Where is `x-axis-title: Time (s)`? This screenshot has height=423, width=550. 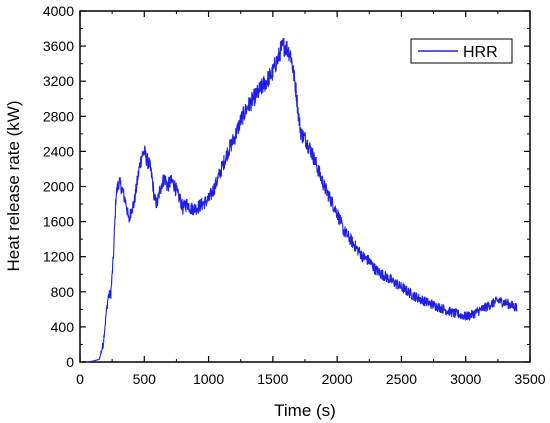 x-axis-title: Time (s) is located at coordinates (305, 410).